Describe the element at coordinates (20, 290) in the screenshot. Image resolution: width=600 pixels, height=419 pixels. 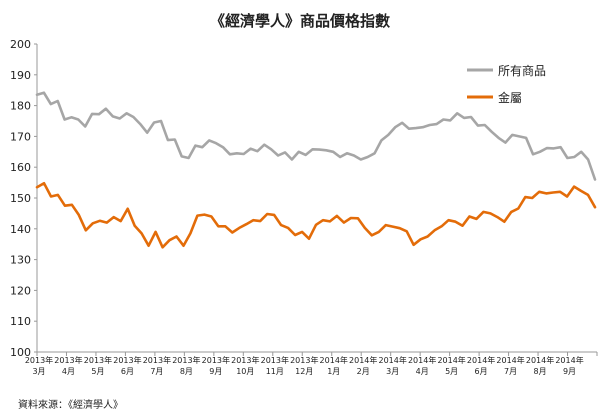
I see `y-tick-label: 120` at that location.